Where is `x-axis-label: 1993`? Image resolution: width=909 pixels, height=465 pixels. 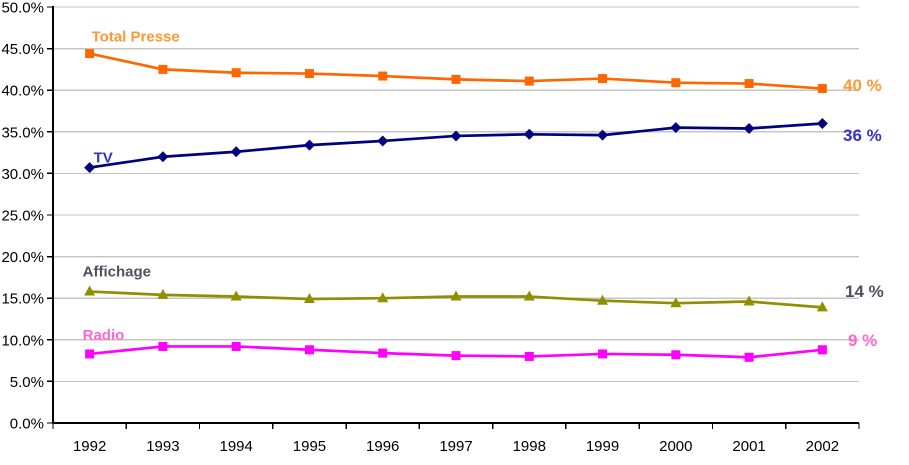 x-axis-label: 1993 is located at coordinates (162, 446).